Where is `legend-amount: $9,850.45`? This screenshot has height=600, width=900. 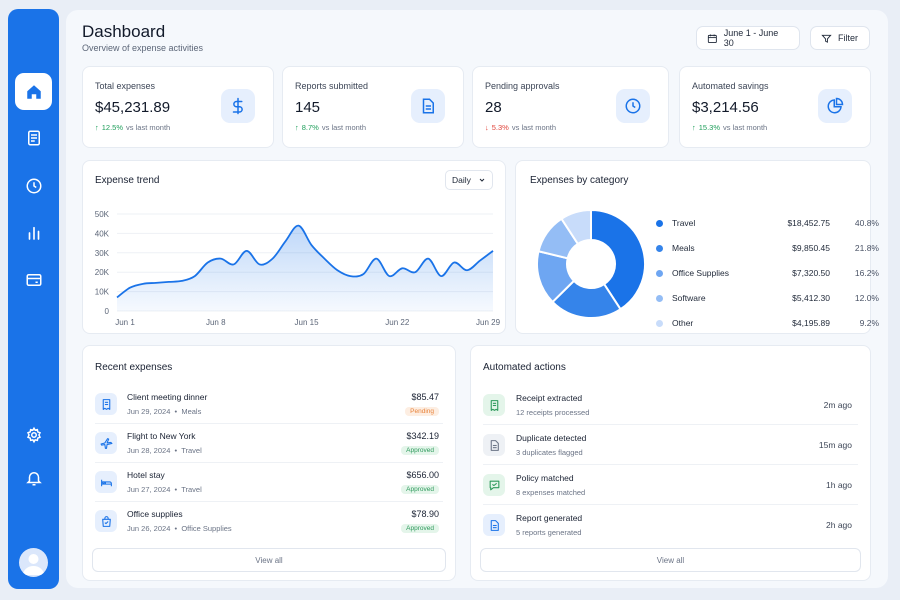 legend-amount: $9,850.45 is located at coordinates (811, 248).